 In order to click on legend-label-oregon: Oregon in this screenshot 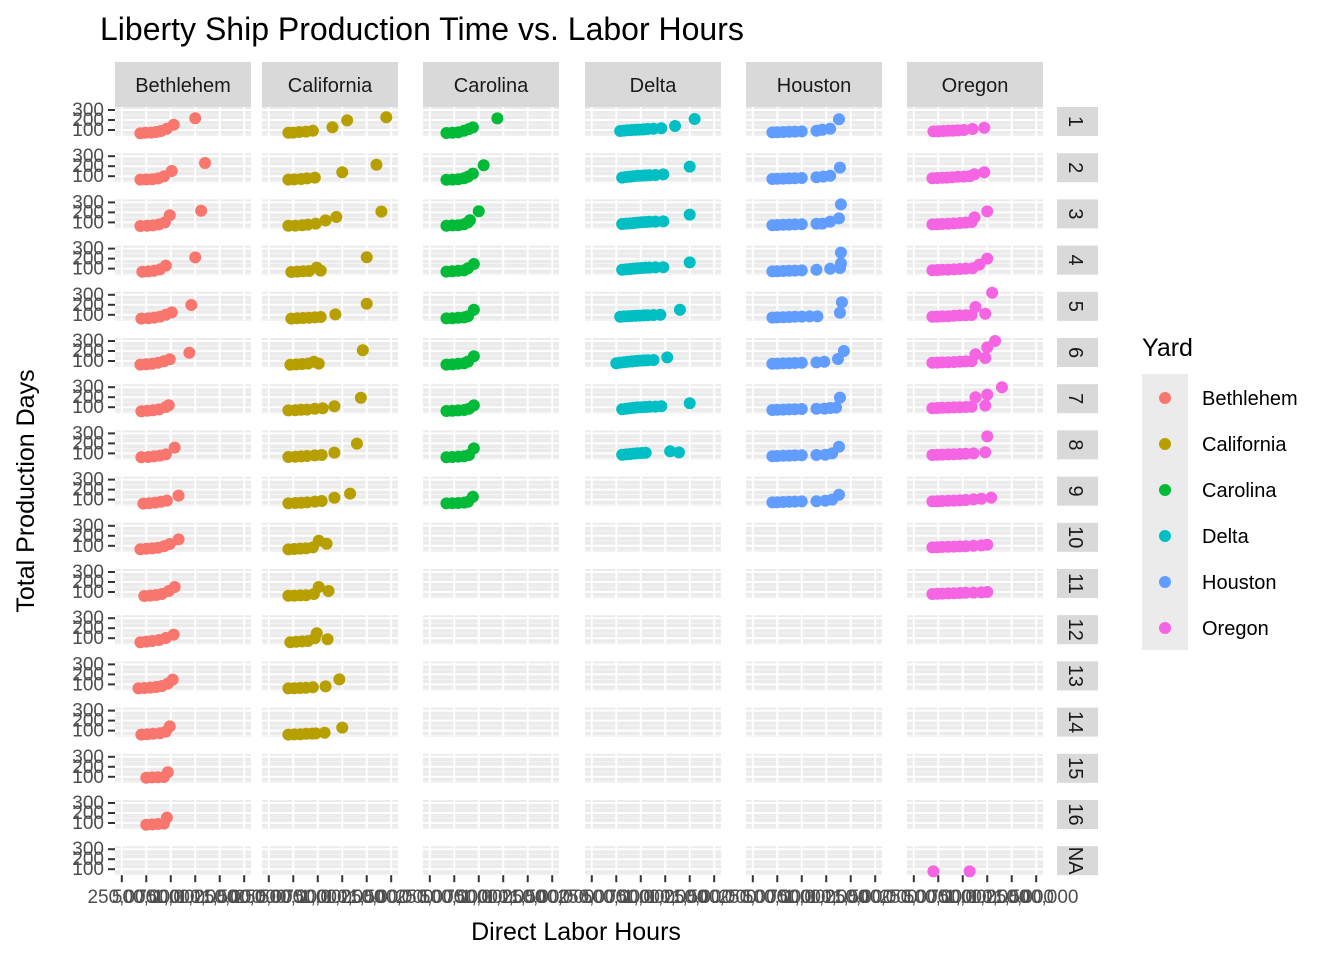, I will do `click(1235, 629)`.